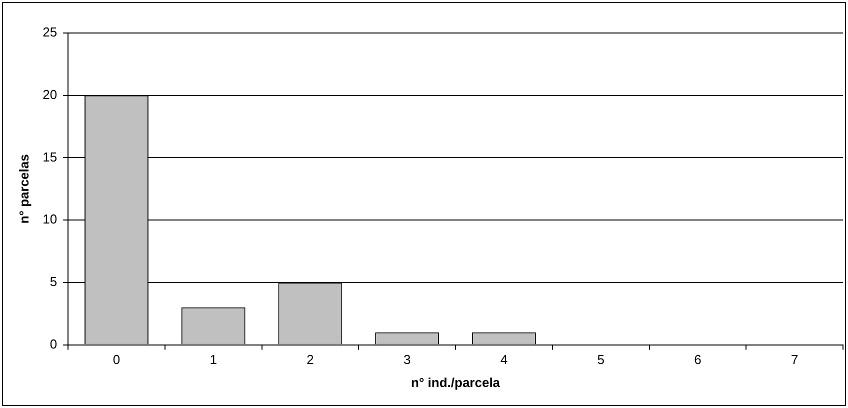  I want to click on y-tick-label: 5, so click(54, 282).